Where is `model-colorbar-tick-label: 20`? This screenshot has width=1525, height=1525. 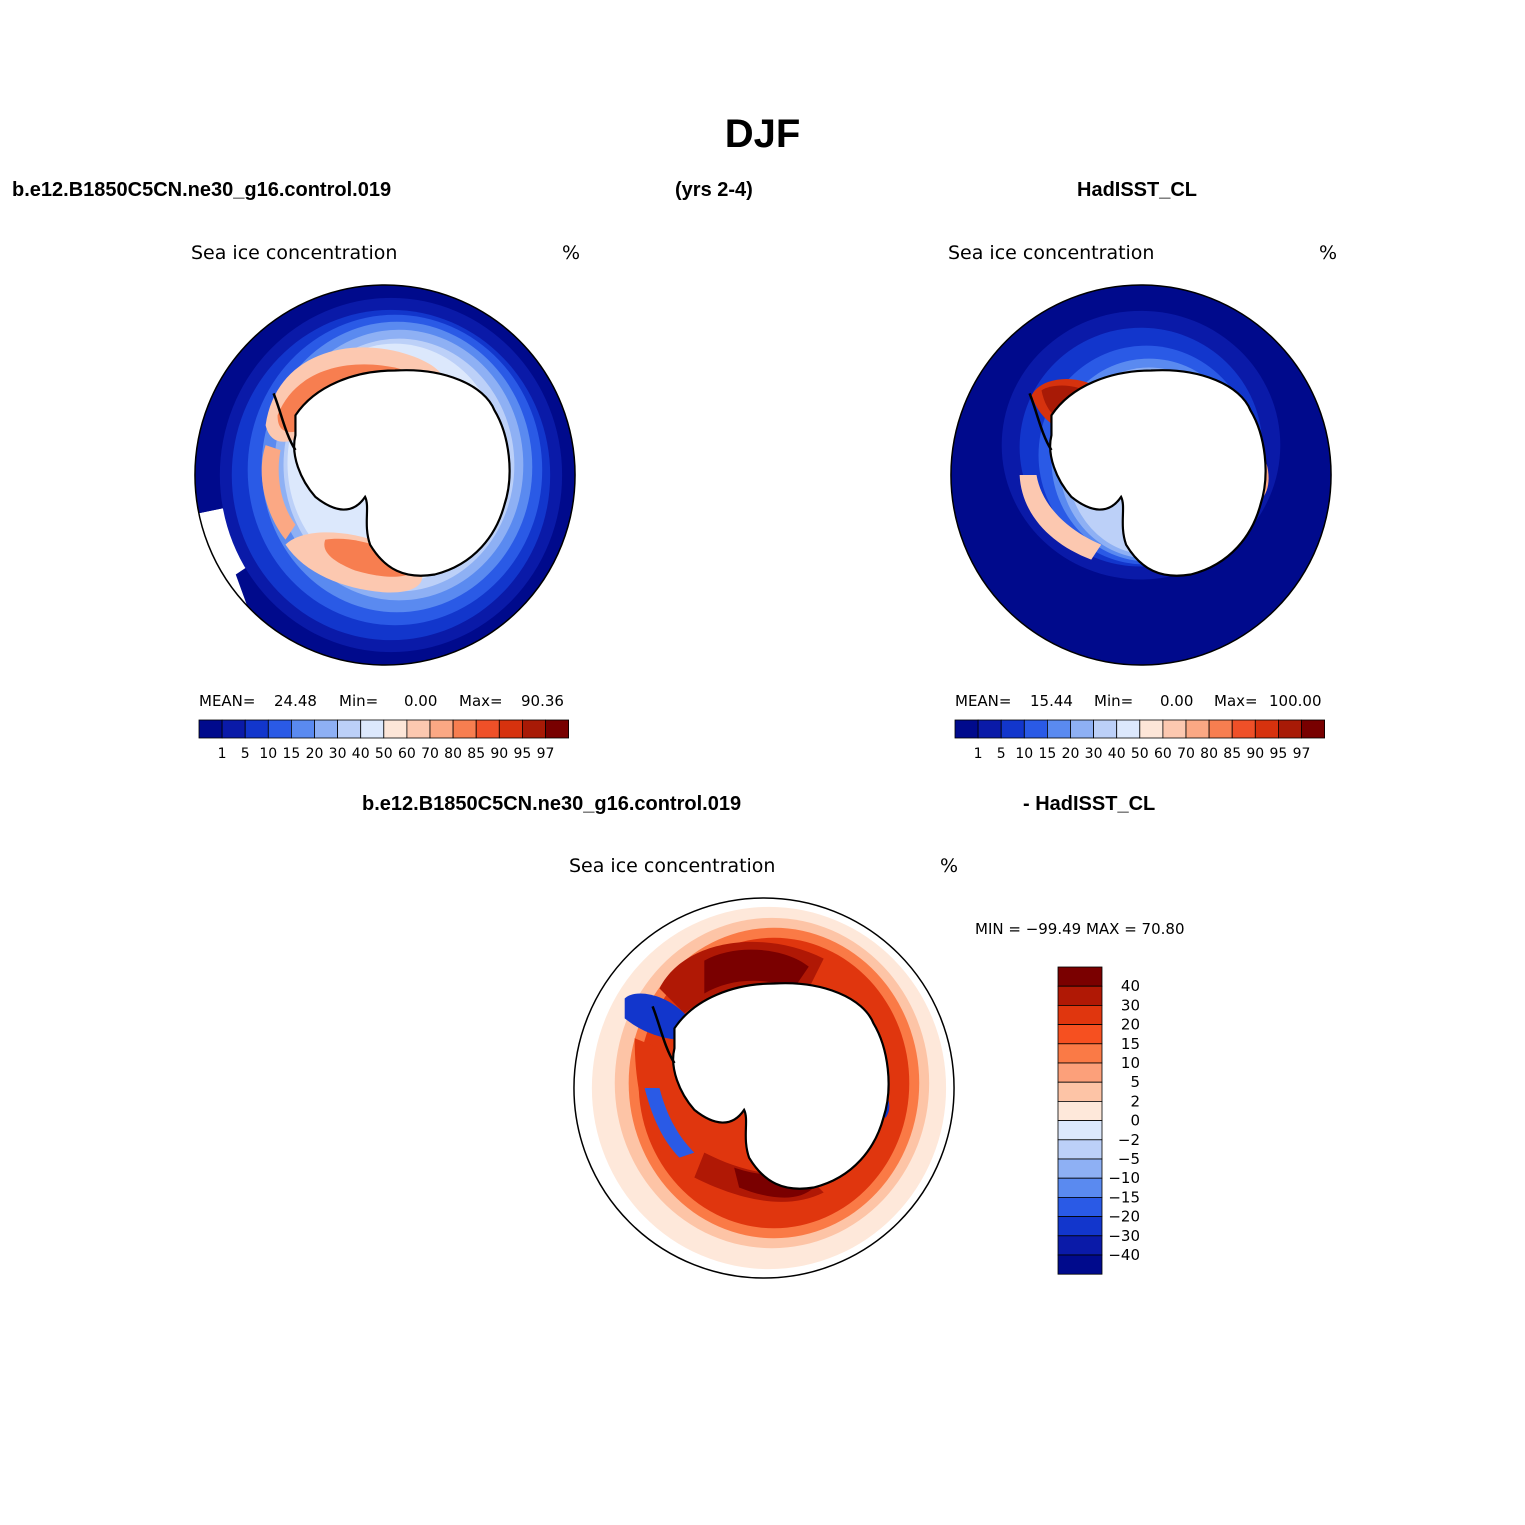 model-colorbar-tick-label: 20 is located at coordinates (315, 754).